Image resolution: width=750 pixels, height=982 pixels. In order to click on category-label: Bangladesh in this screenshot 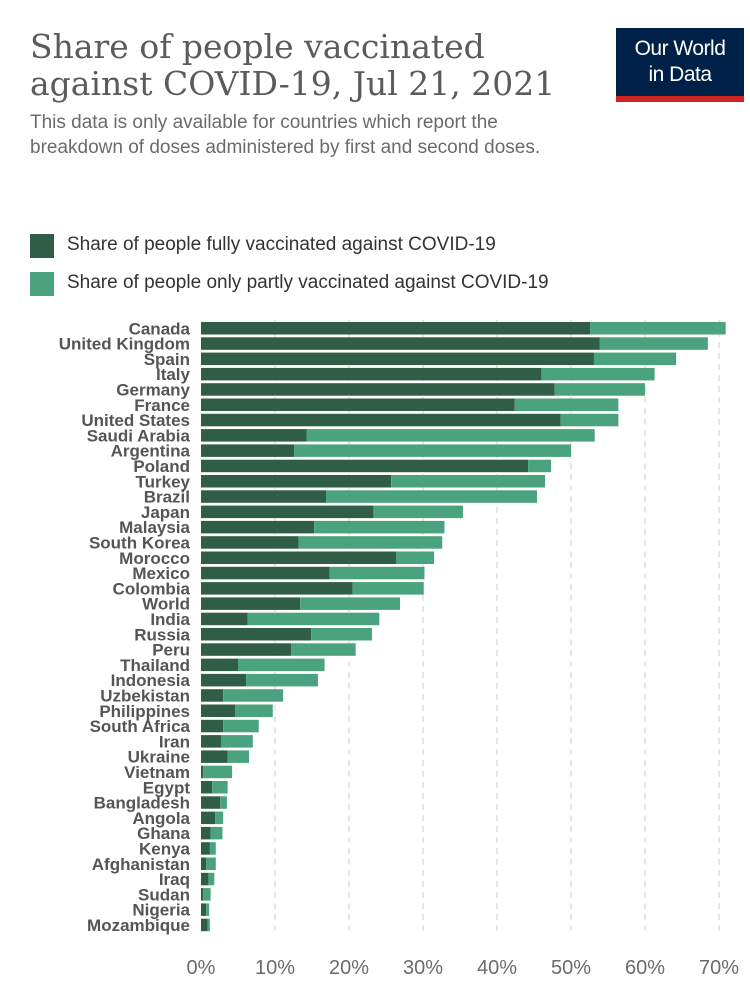, I will do `click(142, 803)`.